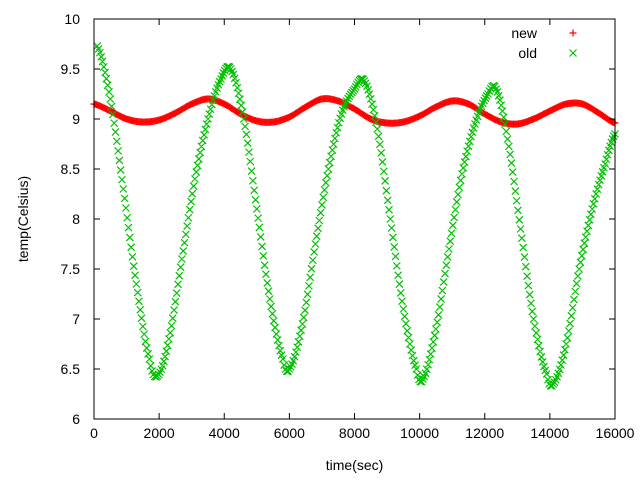  I want to click on x-tick-label: 12000, so click(484, 433).